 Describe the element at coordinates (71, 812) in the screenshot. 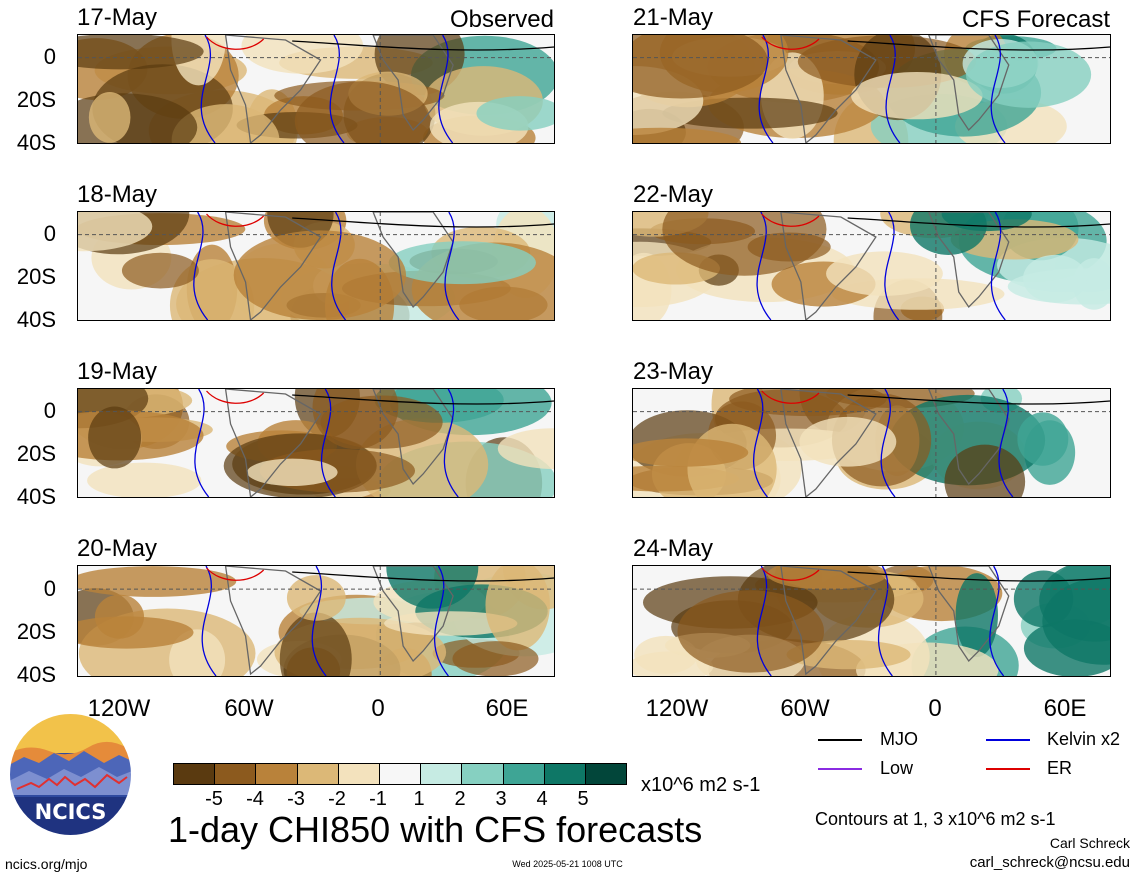

I see `logo-text: NCICS` at that location.